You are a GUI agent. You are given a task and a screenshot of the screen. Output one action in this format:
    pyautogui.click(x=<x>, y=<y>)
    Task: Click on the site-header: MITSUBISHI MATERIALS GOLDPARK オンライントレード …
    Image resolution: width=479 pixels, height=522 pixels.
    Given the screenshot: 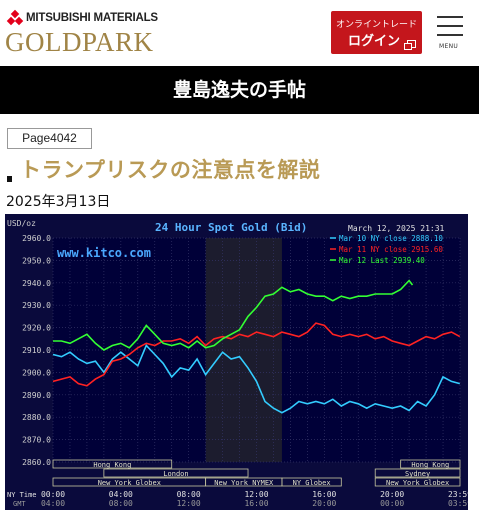 What is the action you would take?
    pyautogui.click(x=239, y=33)
    